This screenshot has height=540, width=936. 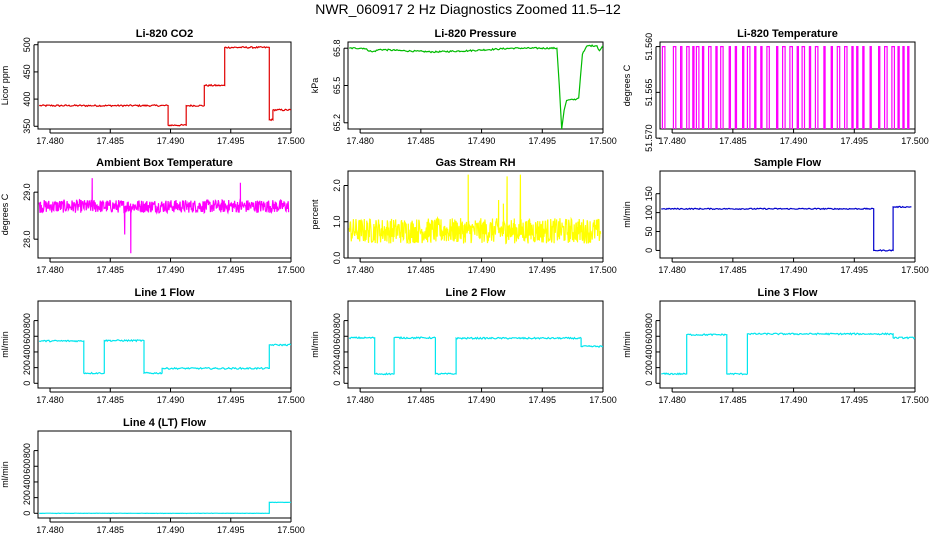 I want to click on y-tick-label: 450, so click(x=27, y=71).